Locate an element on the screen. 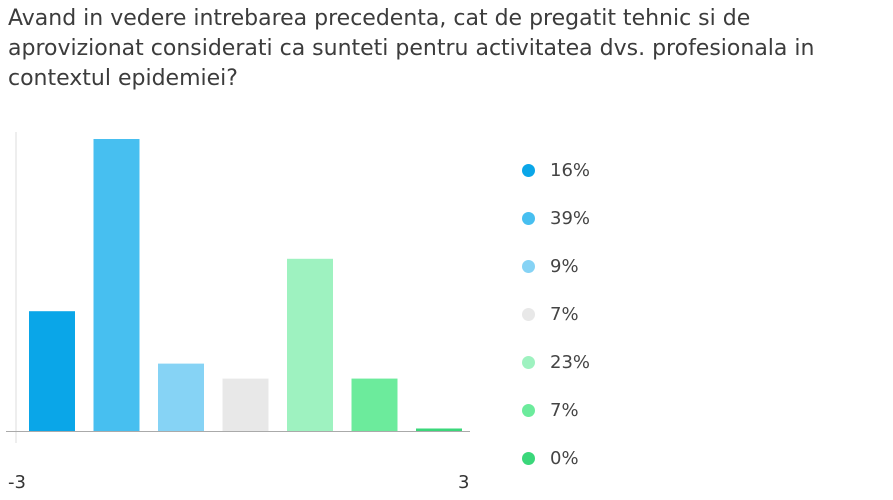 Image resolution: width=893 pixels, height=500 pixels. x-tick-label-max: 3 is located at coordinates (464, 482).